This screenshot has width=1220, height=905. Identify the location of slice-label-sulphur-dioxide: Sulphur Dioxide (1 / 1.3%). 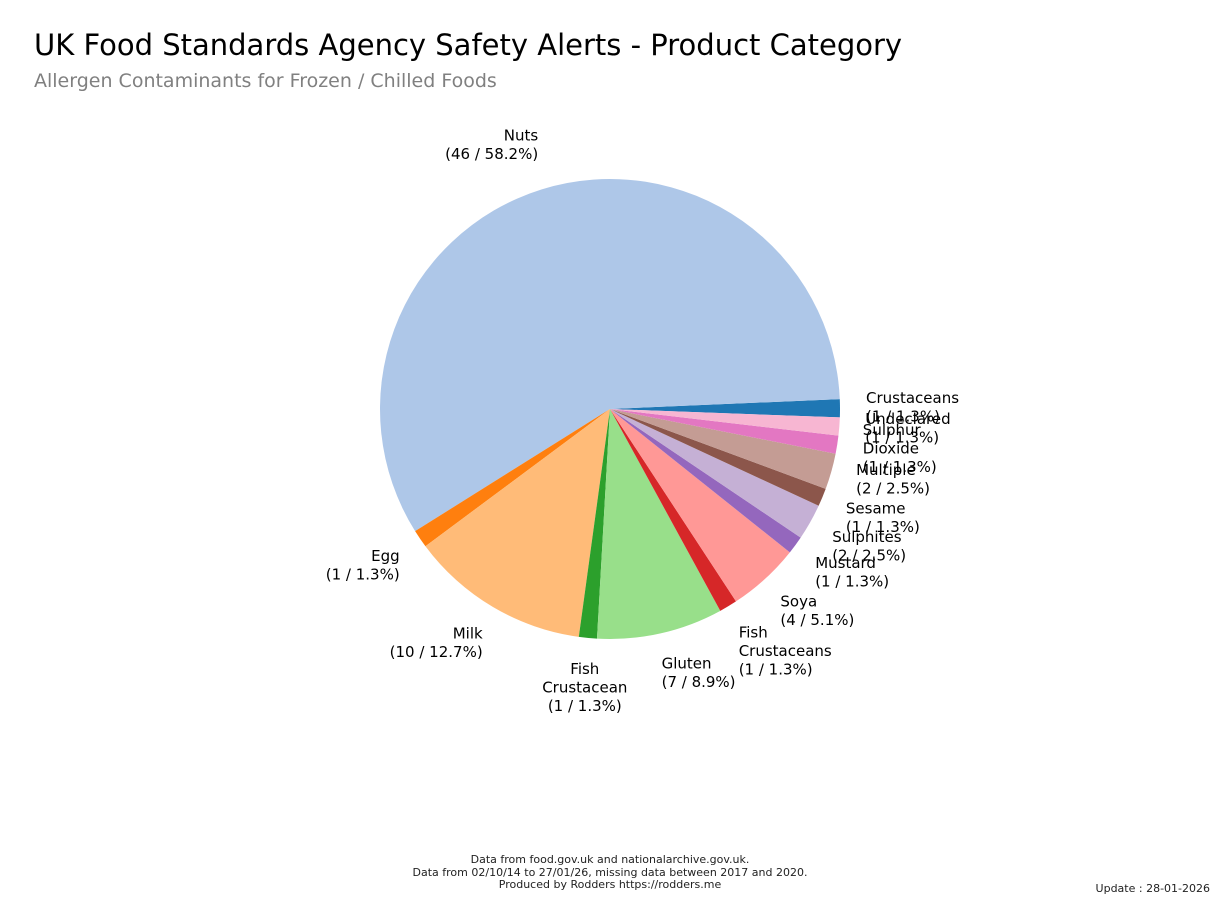
(900, 448).